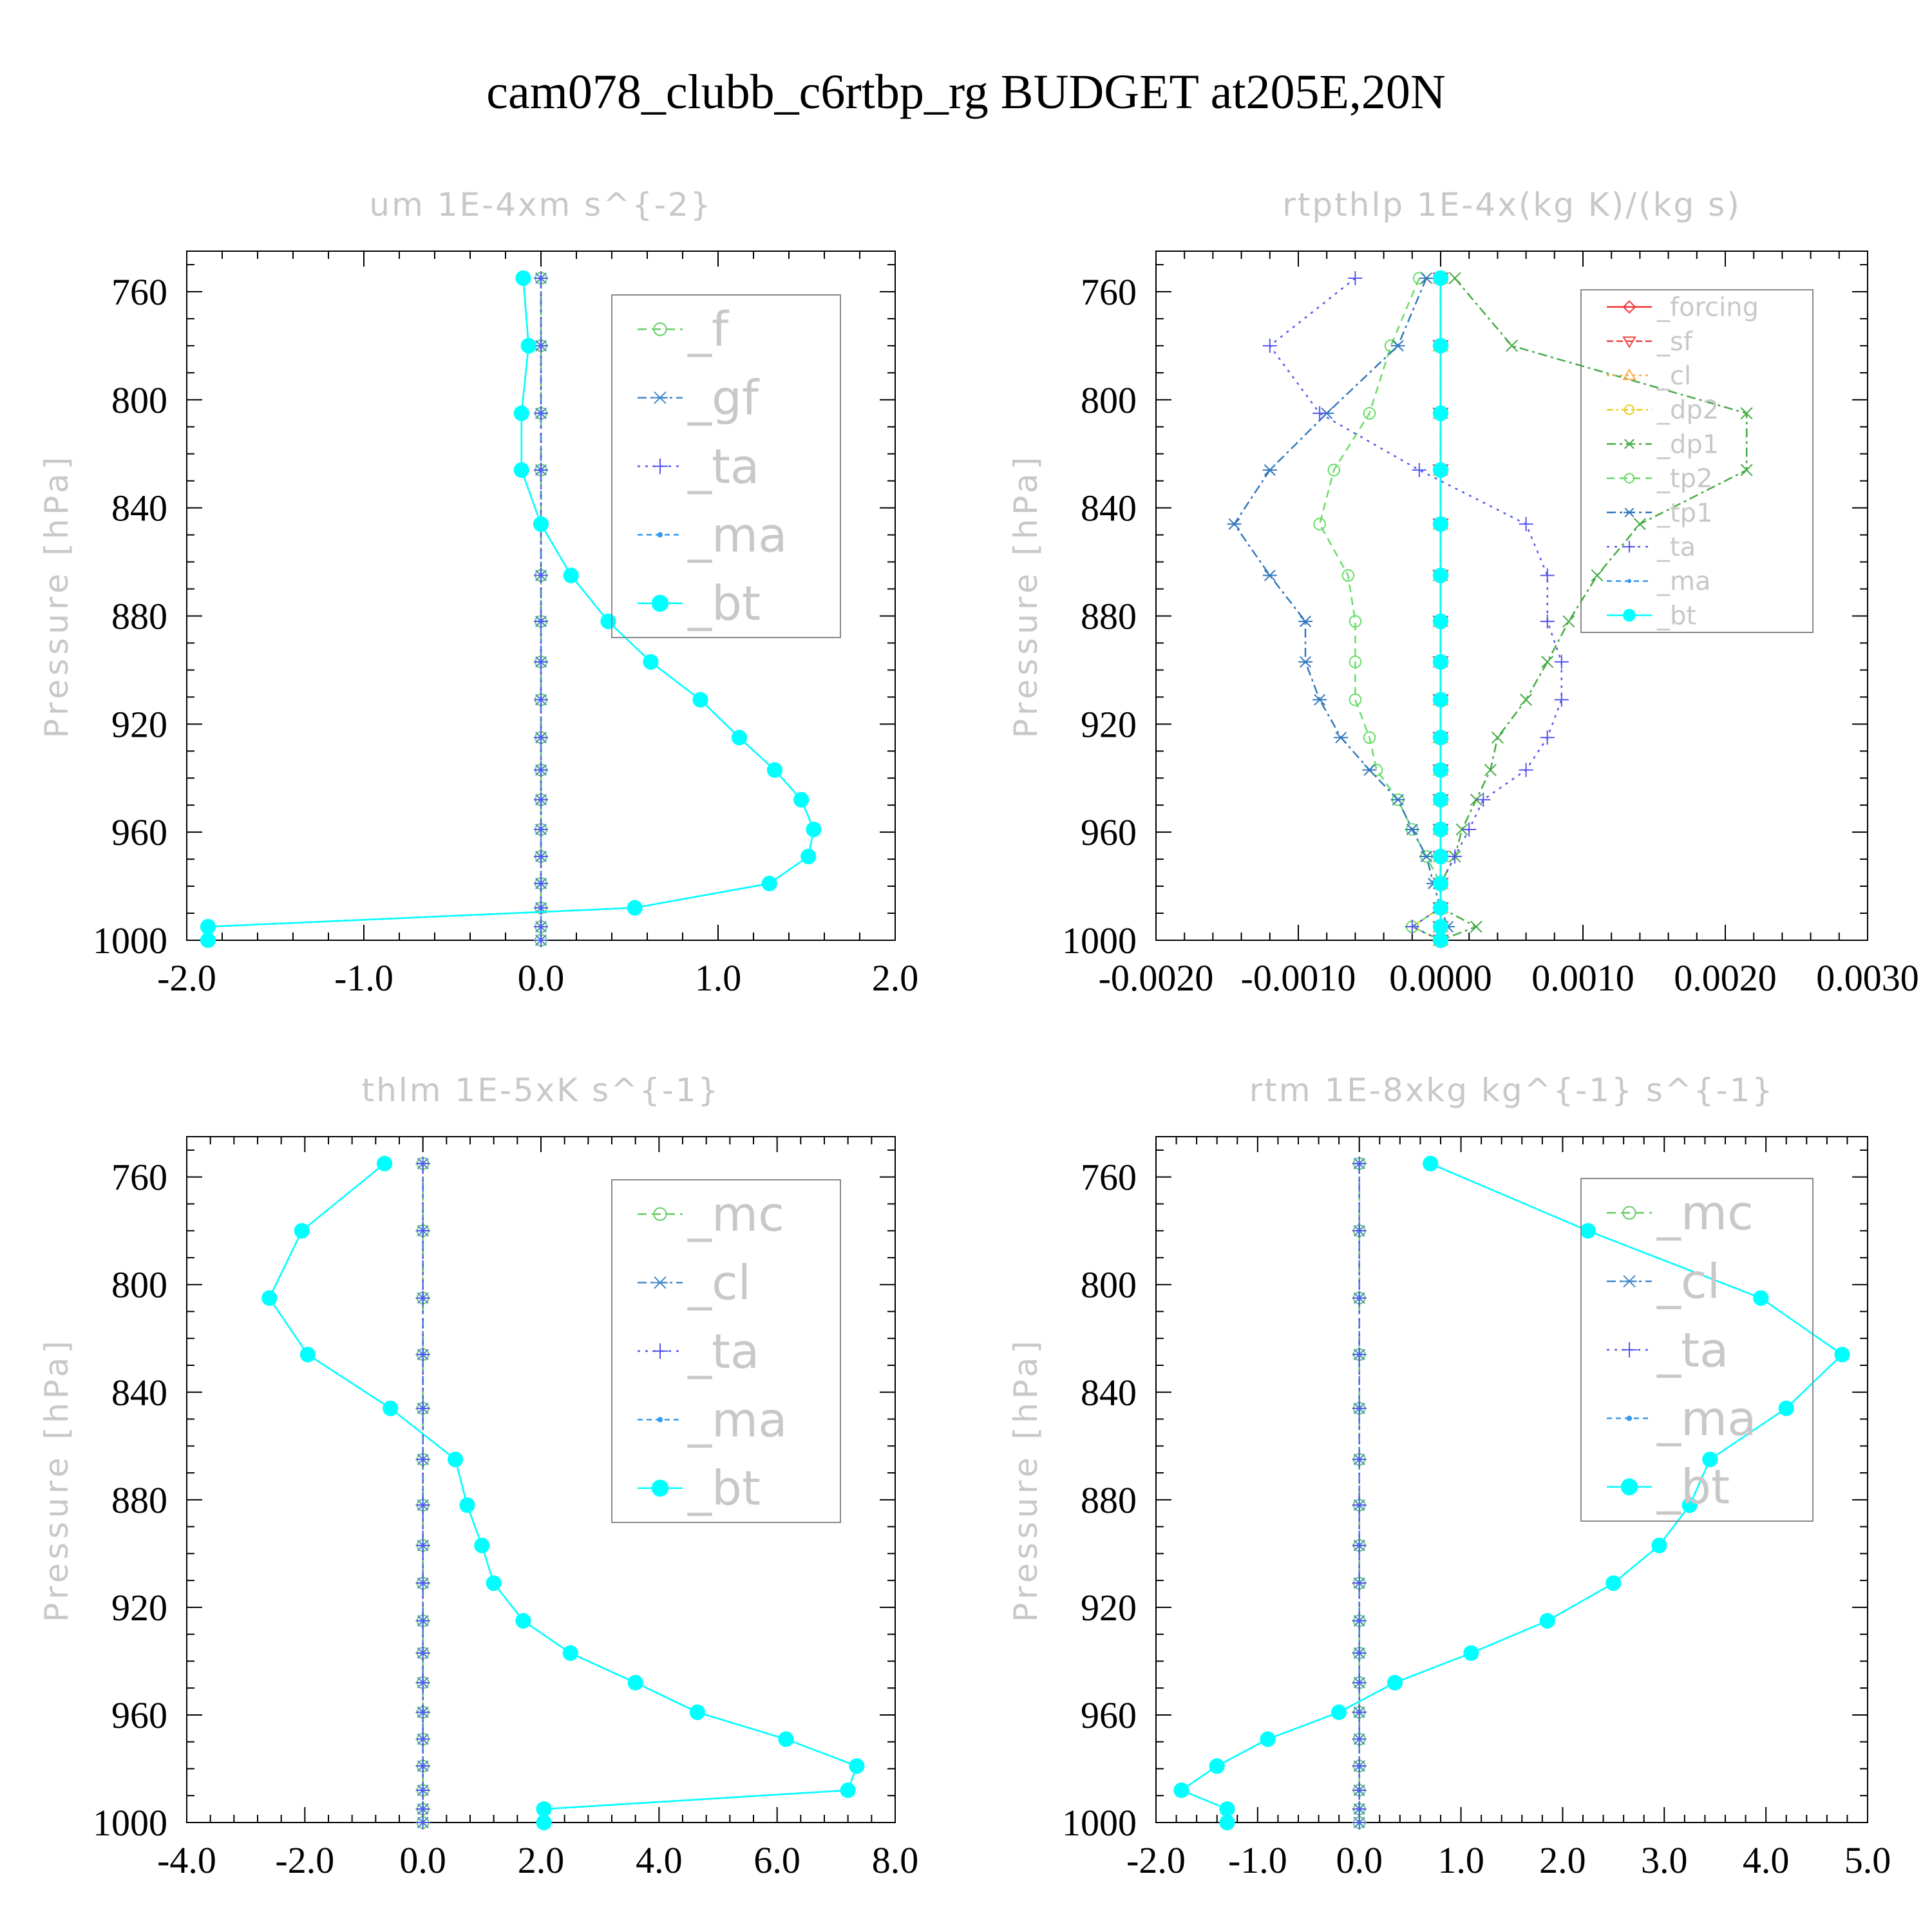  I want to click on x-tick-label: 5.0, so click(1867, 1860).